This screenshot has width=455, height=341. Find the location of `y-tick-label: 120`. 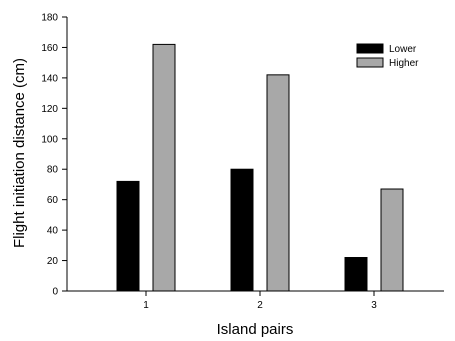

y-tick-label: 120 is located at coordinates (49, 109).